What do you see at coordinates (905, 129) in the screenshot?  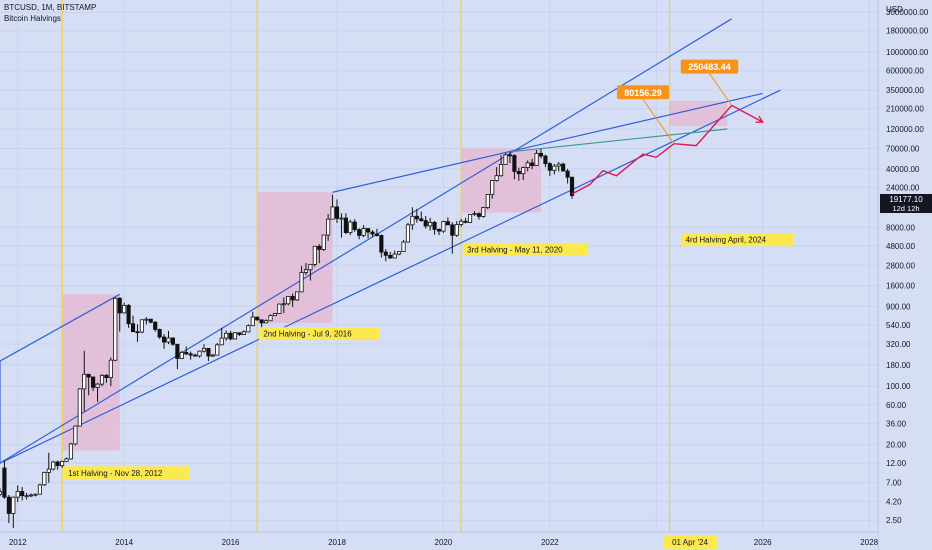 I see `price-tick-label: 120000.00` at bounding box center [905, 129].